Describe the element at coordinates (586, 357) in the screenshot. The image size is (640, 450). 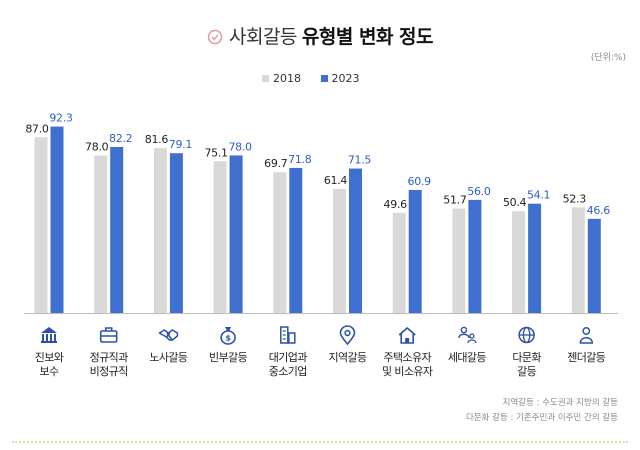
I see `category-label: 젠더갈등` at that location.